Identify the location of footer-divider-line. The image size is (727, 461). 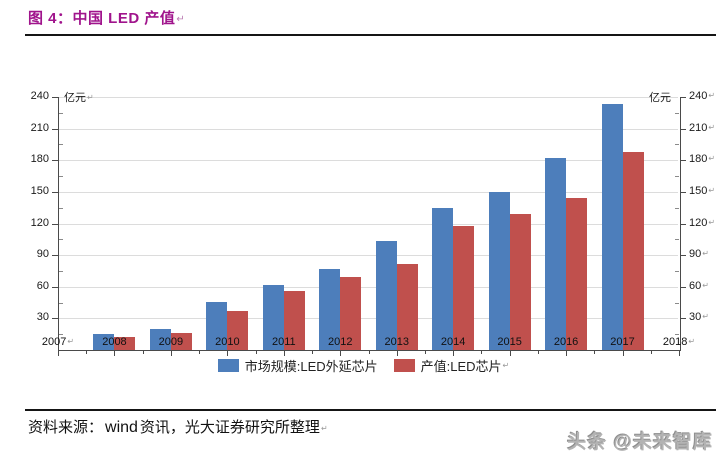
(370, 410).